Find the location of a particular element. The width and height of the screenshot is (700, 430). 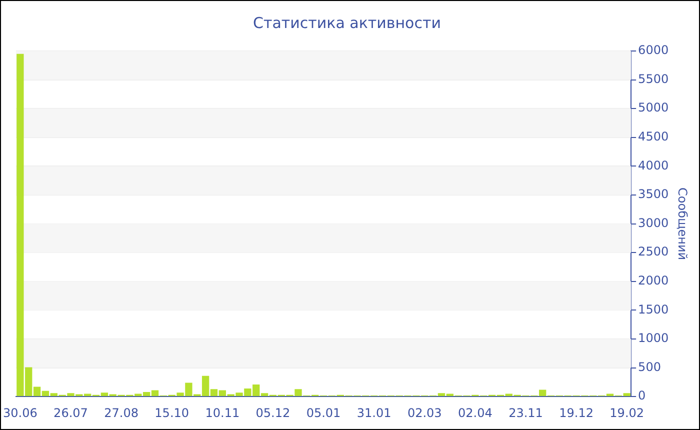

x-tick-label: 23.11 is located at coordinates (525, 413).